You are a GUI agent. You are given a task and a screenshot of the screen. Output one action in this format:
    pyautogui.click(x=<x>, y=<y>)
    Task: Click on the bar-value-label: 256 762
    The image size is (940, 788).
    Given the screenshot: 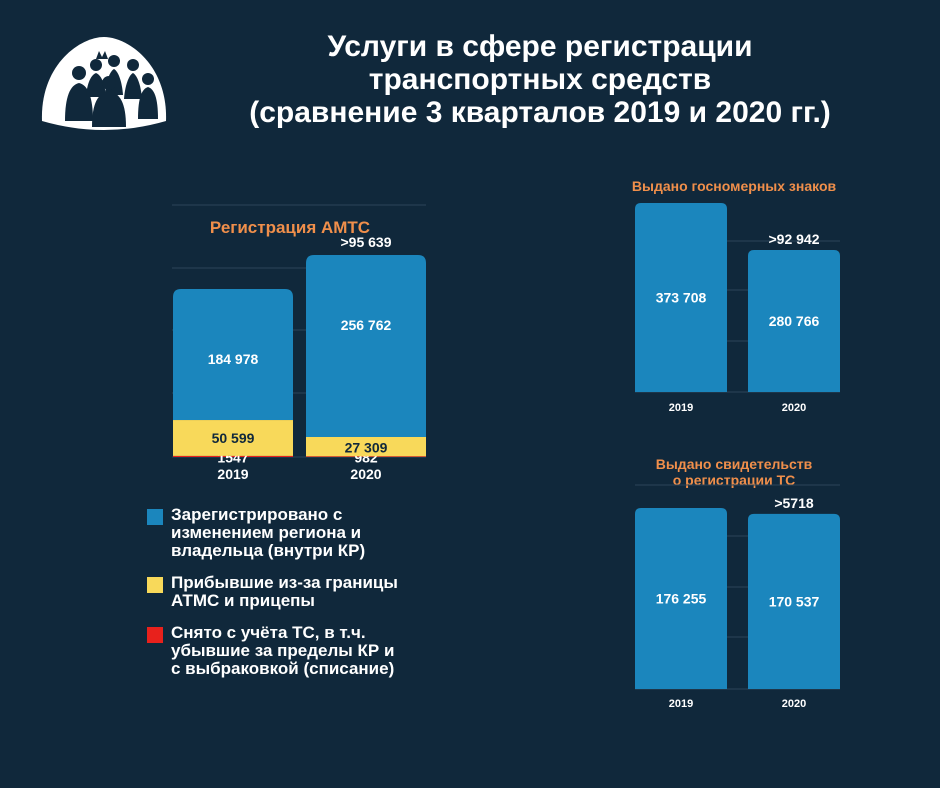 What is the action you would take?
    pyautogui.click(x=366, y=325)
    